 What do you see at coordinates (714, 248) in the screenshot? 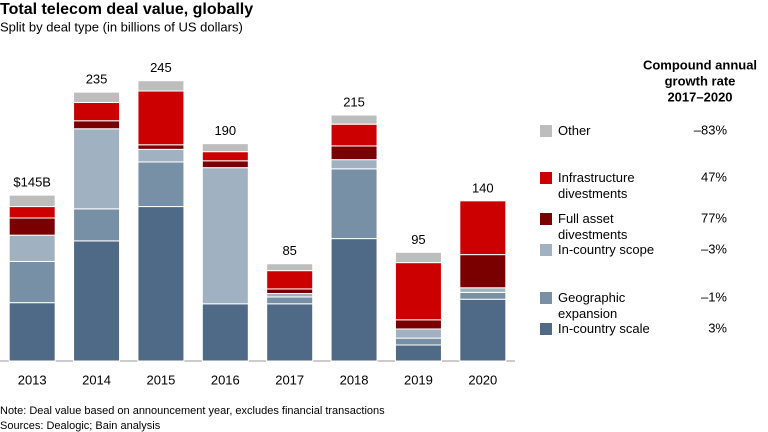
I see `cagr-label: –3%` at bounding box center [714, 248].